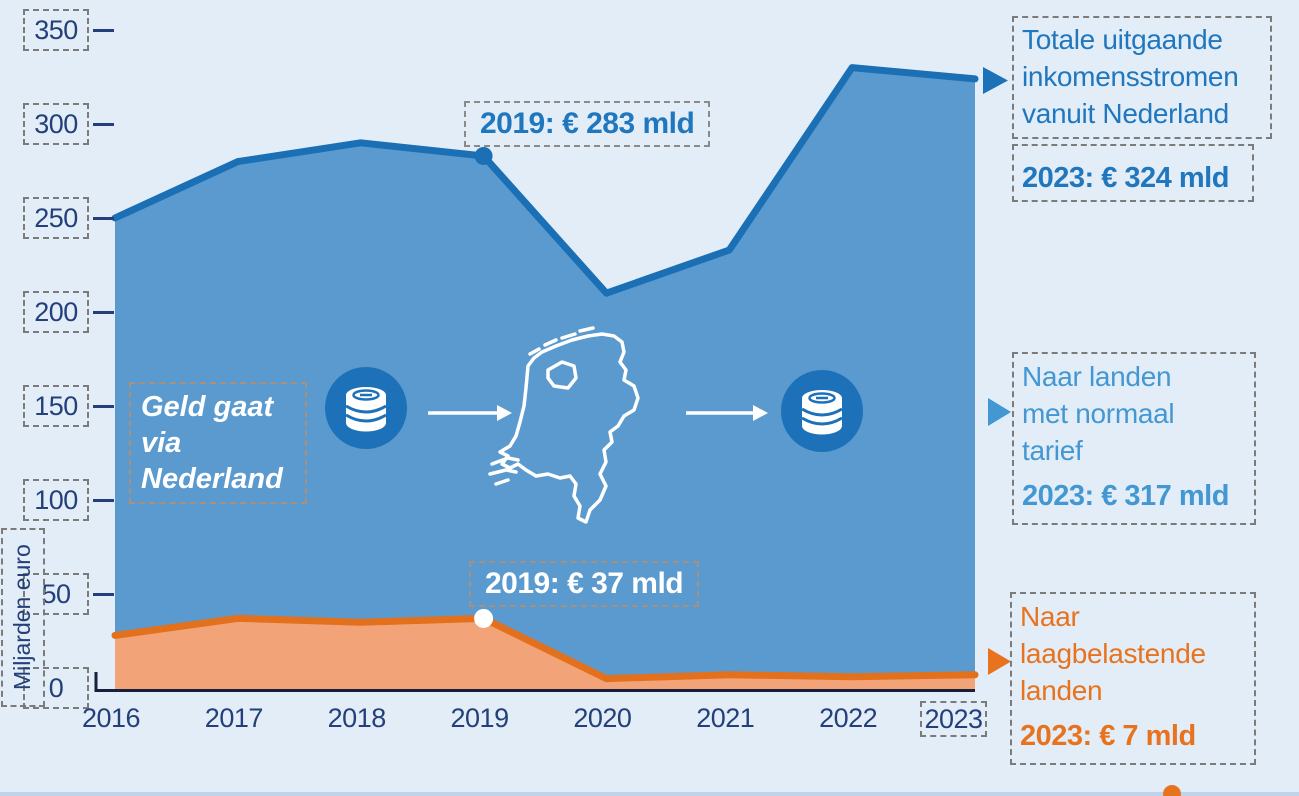  I want to click on pointer-normal-icon, so click(999, 412).